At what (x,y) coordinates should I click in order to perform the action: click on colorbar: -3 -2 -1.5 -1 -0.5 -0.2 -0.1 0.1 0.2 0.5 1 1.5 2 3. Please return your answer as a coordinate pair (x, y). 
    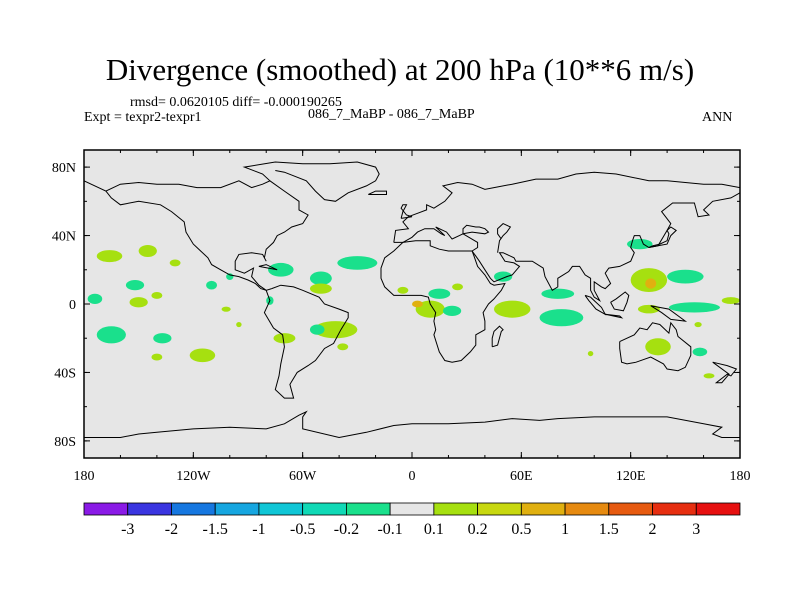
    Looking at the image, I should click on (412, 520).